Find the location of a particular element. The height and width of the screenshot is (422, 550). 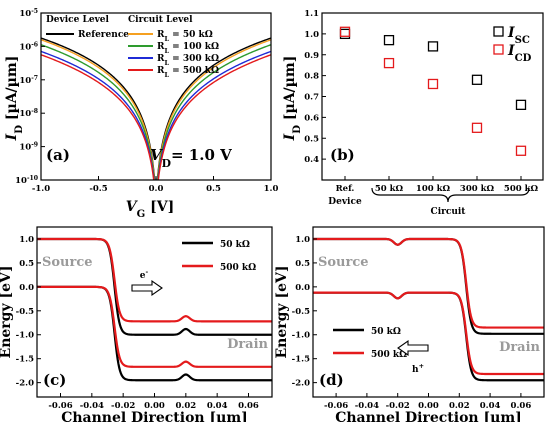

y-tick-label: 0.8 is located at coordinates (311, 77).